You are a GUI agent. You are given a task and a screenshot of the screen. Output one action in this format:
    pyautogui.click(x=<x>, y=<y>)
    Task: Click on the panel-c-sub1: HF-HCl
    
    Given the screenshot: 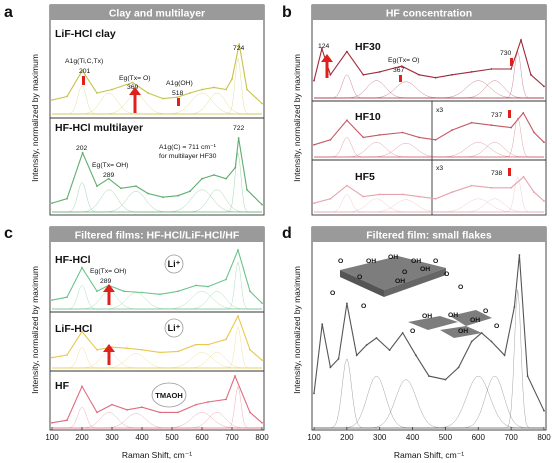 What is the action you would take?
    pyautogui.click(x=73, y=260)
    